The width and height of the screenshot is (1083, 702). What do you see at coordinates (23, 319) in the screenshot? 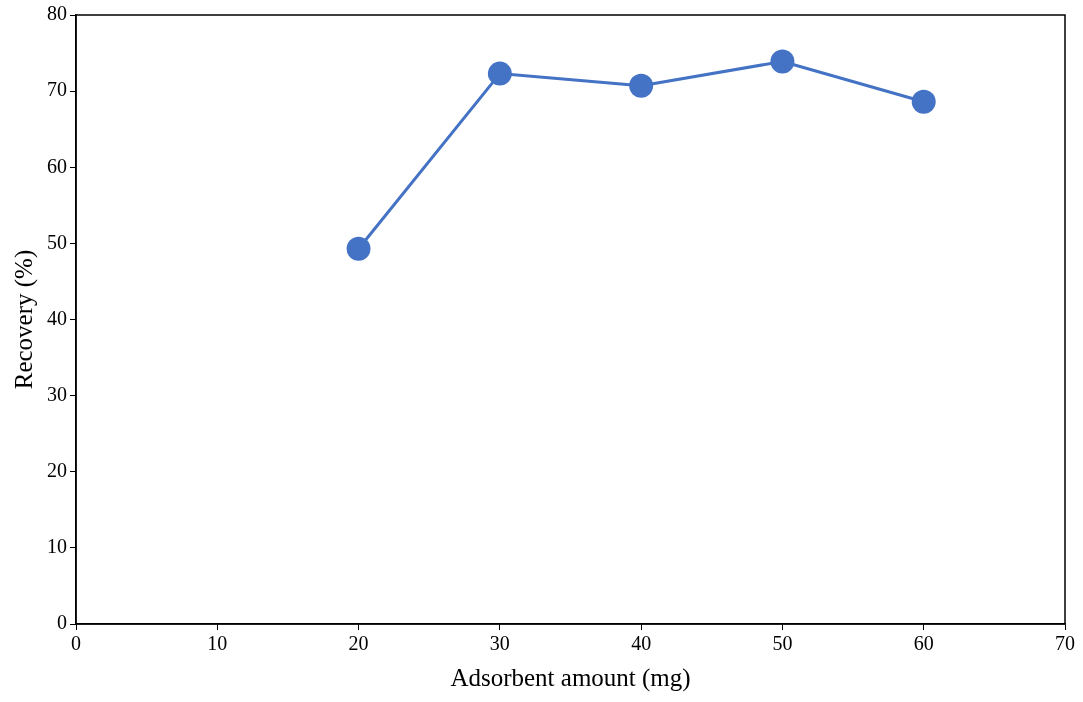
I see `y-axis-title: Recovery (%)` at bounding box center [23, 319].